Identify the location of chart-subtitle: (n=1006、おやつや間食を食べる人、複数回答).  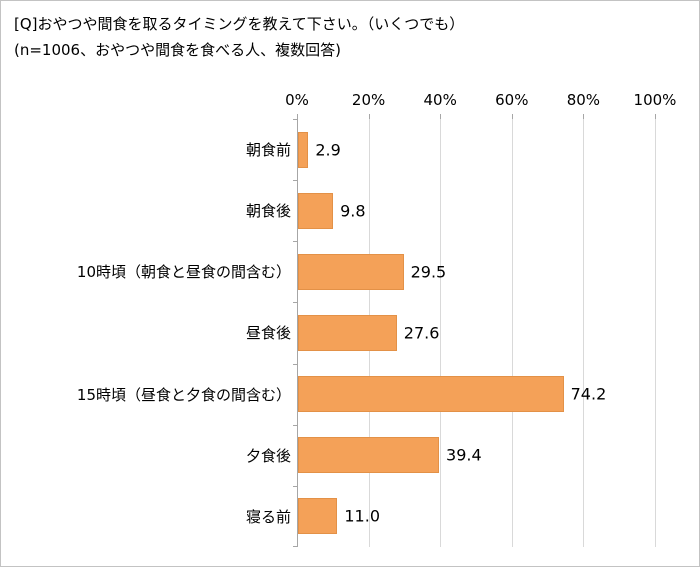
(177, 50).